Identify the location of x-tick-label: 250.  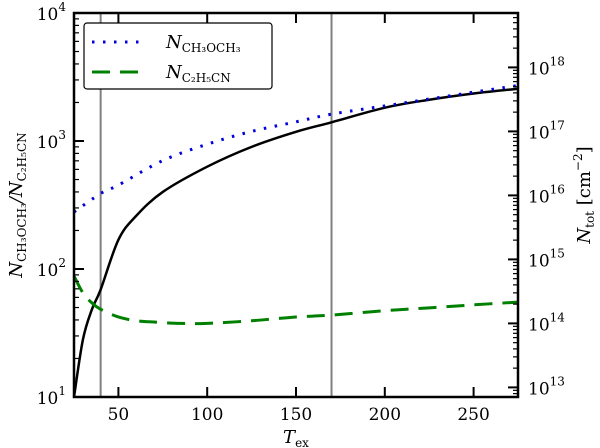
(473, 415).